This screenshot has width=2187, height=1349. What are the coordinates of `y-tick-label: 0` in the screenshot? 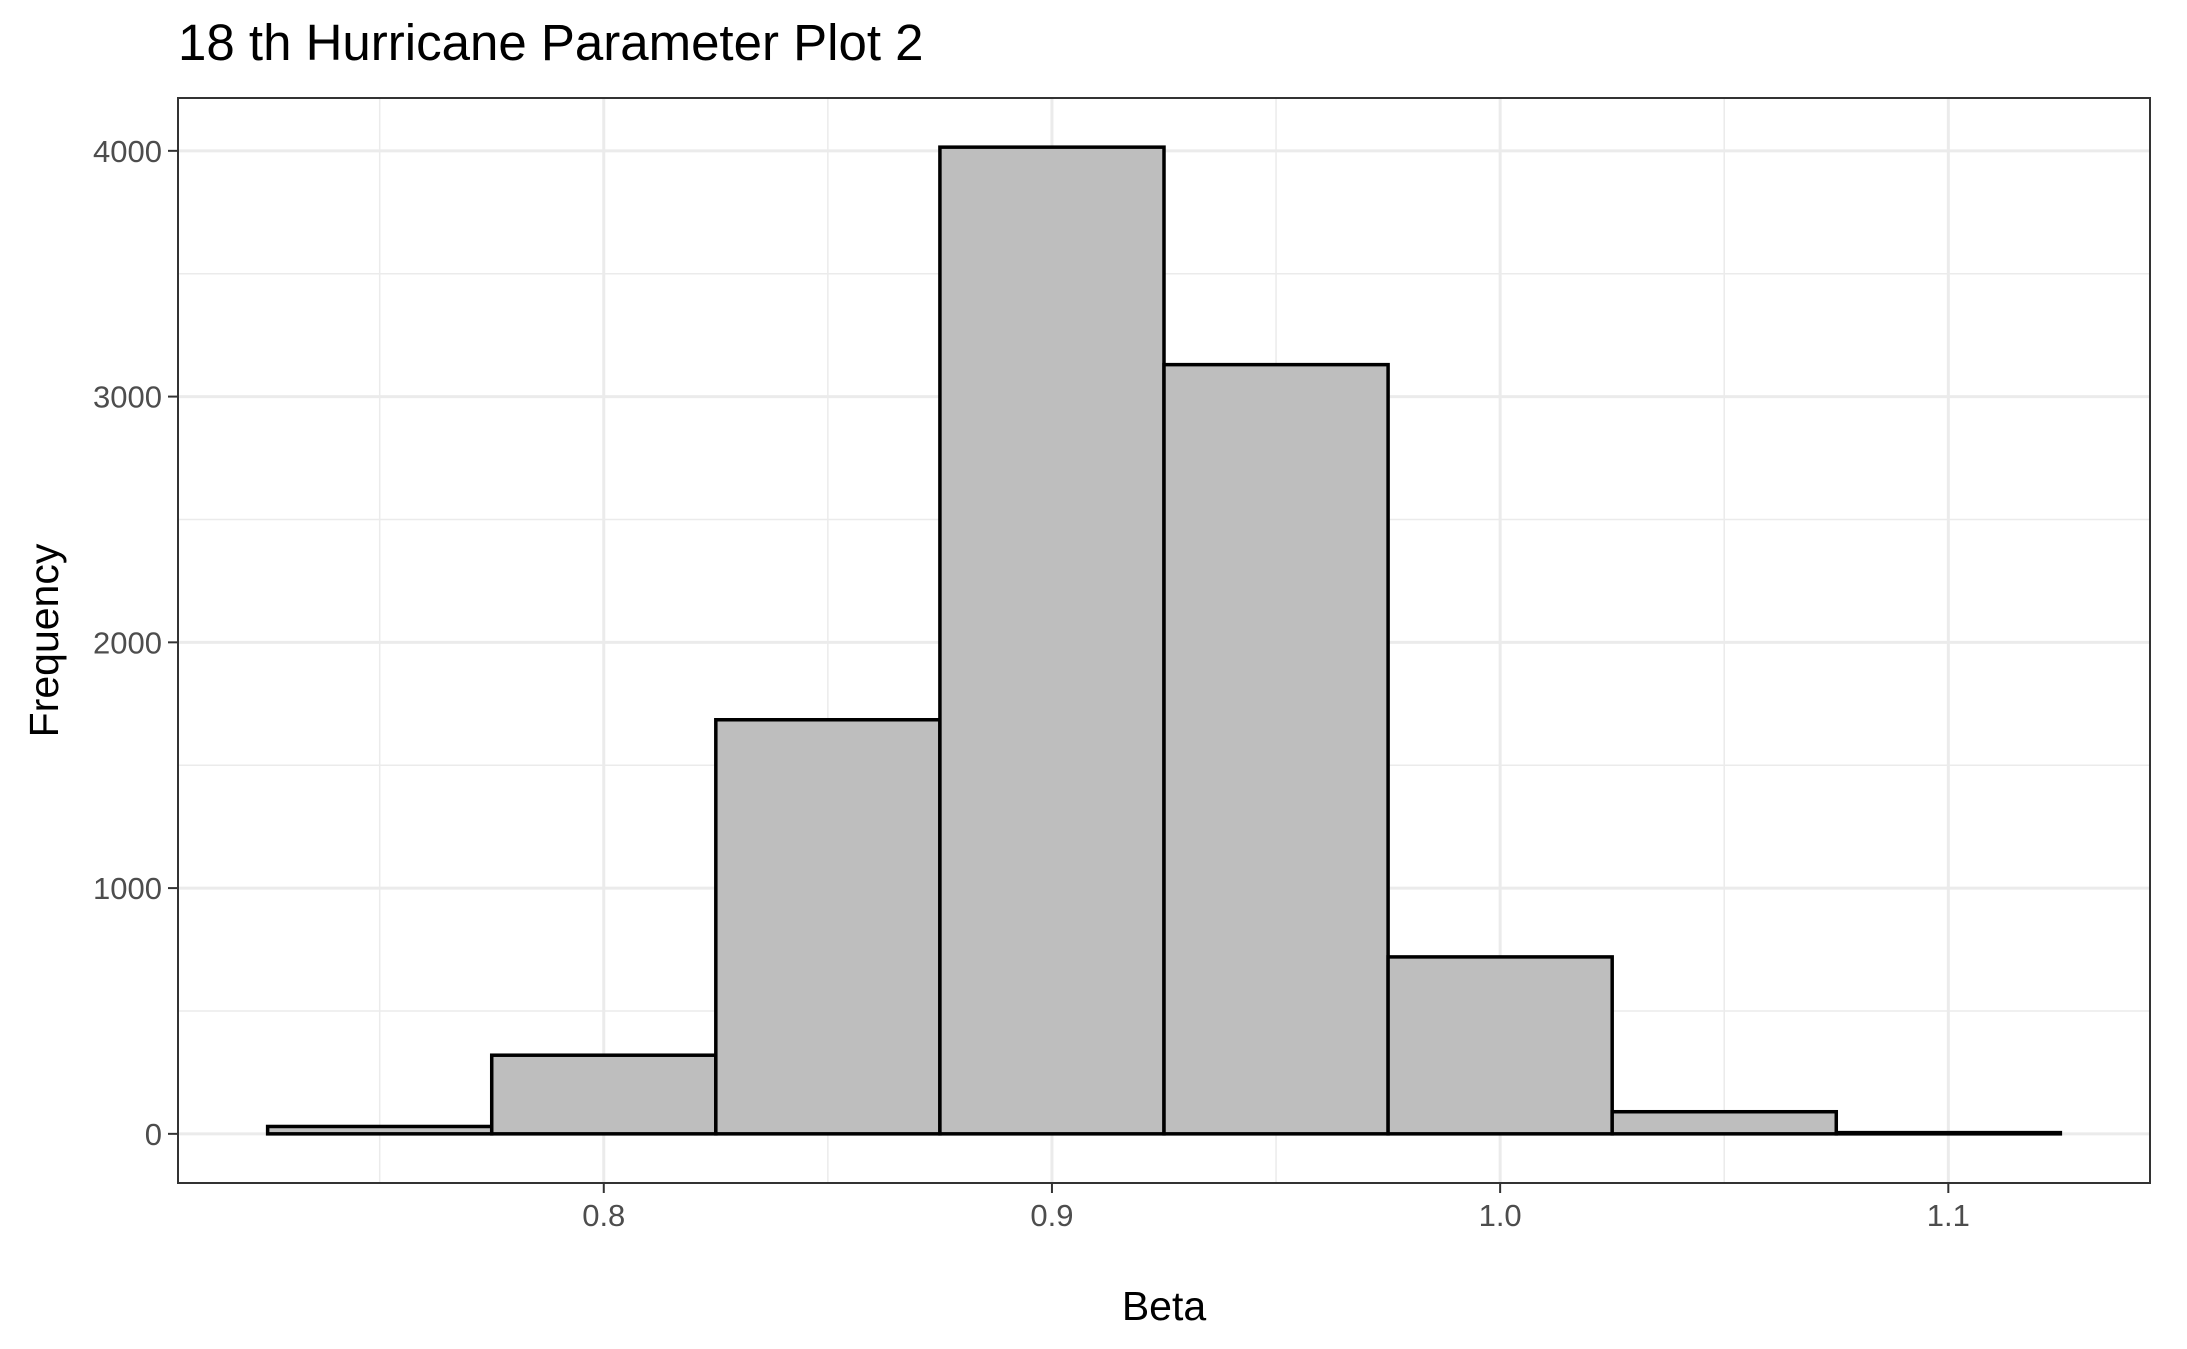 It's located at (153, 1134).